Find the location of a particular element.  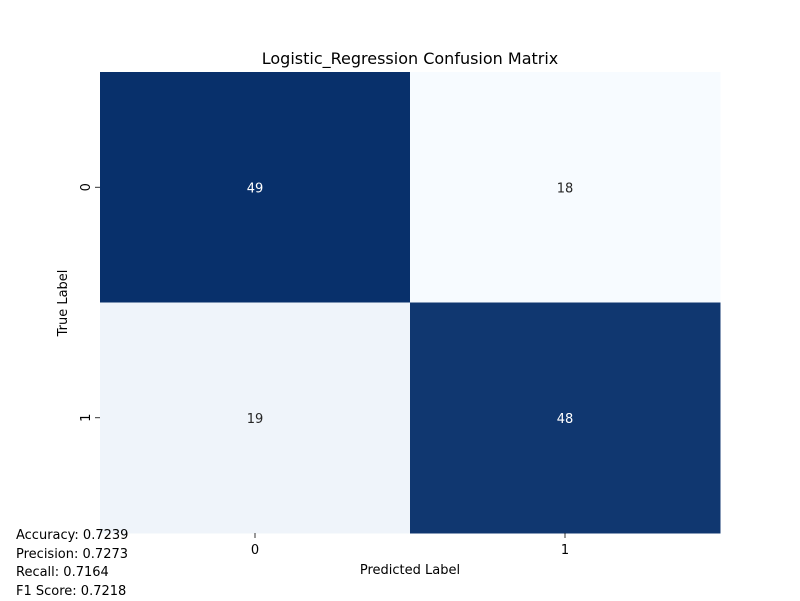

x-tick-label-1: 1 is located at coordinates (565, 550).